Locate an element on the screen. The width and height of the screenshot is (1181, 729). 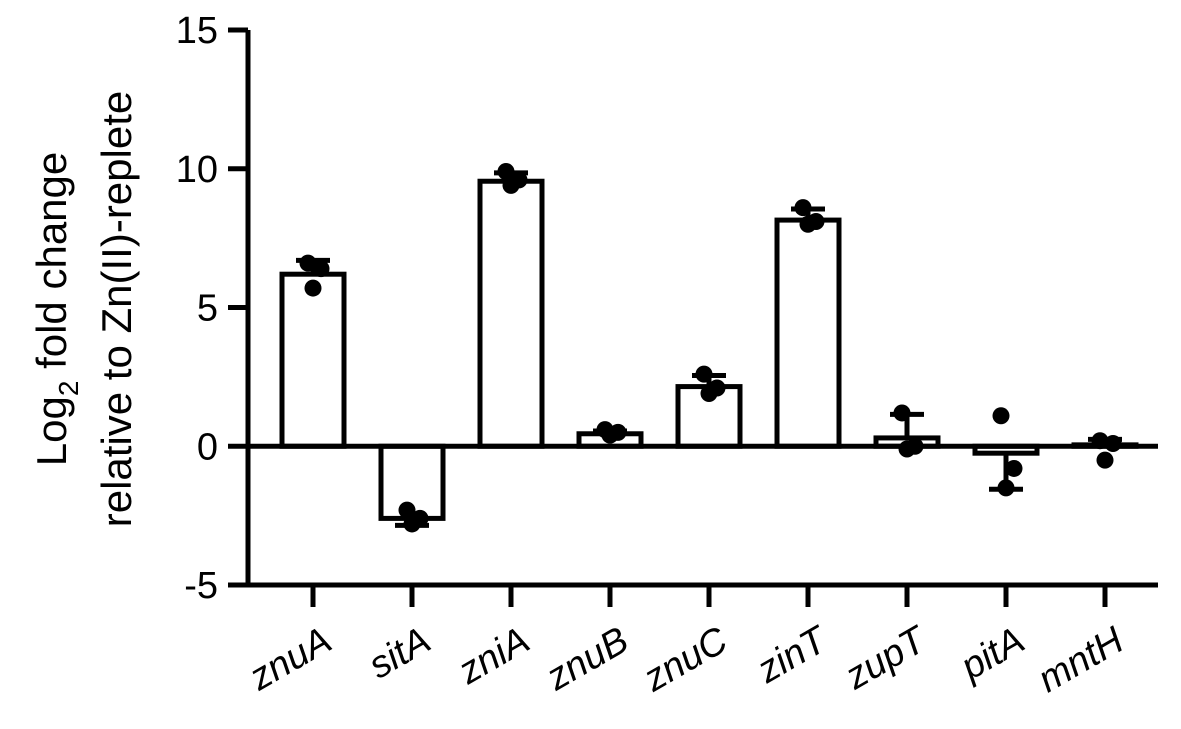
y-tick-label: 15 is located at coordinates (197, 31).